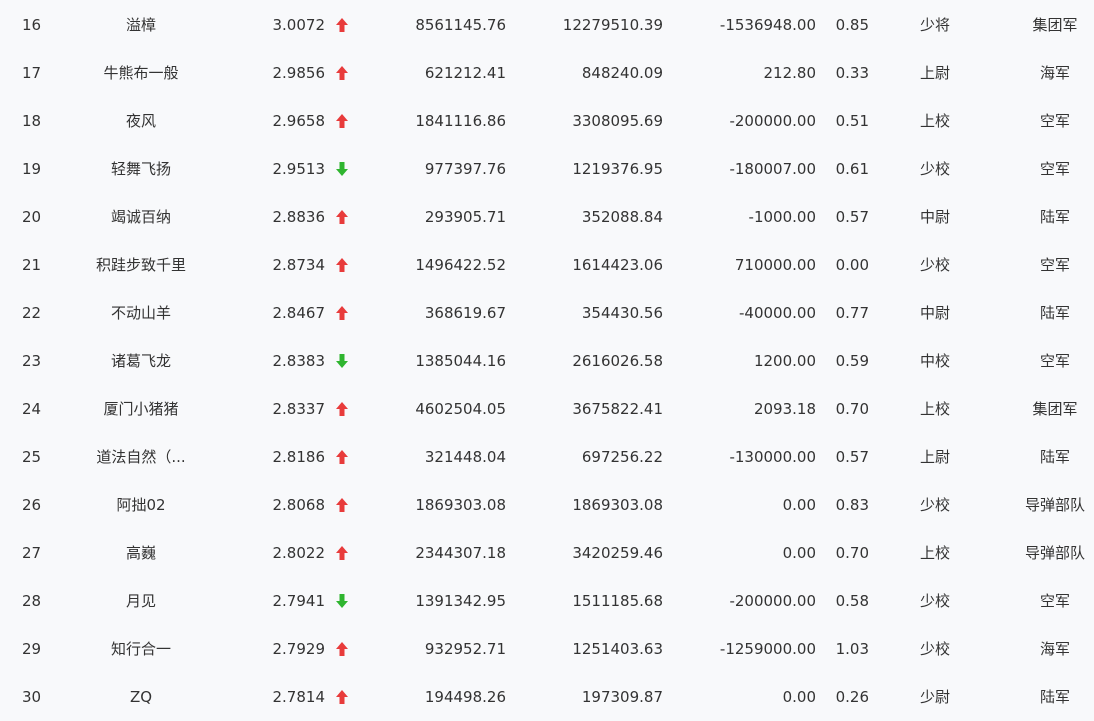 The image size is (1094, 721). I want to click on name-cell: 夜风, so click(140, 121).